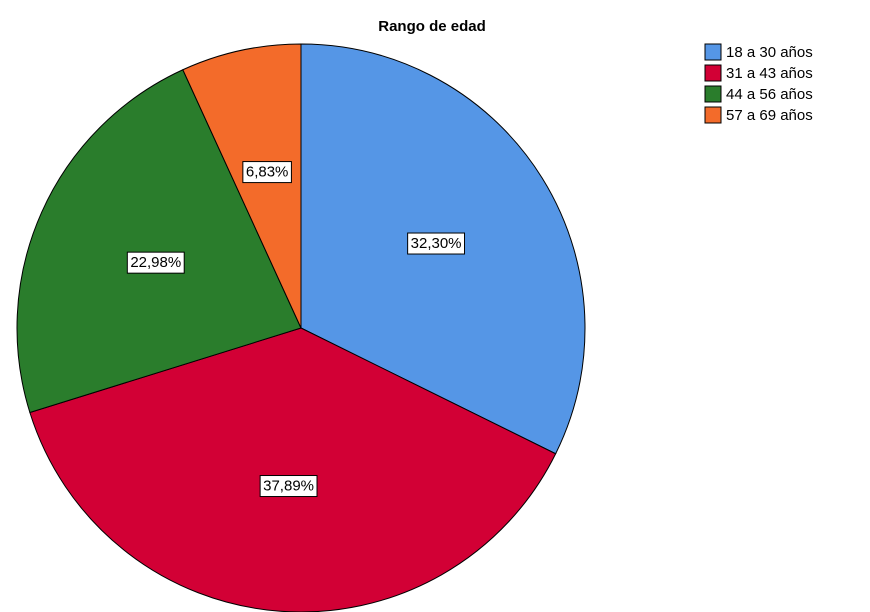 This screenshot has width=870, height=612. What do you see at coordinates (242, 186) in the screenshot?
I see `pie-slice` at bounding box center [242, 186].